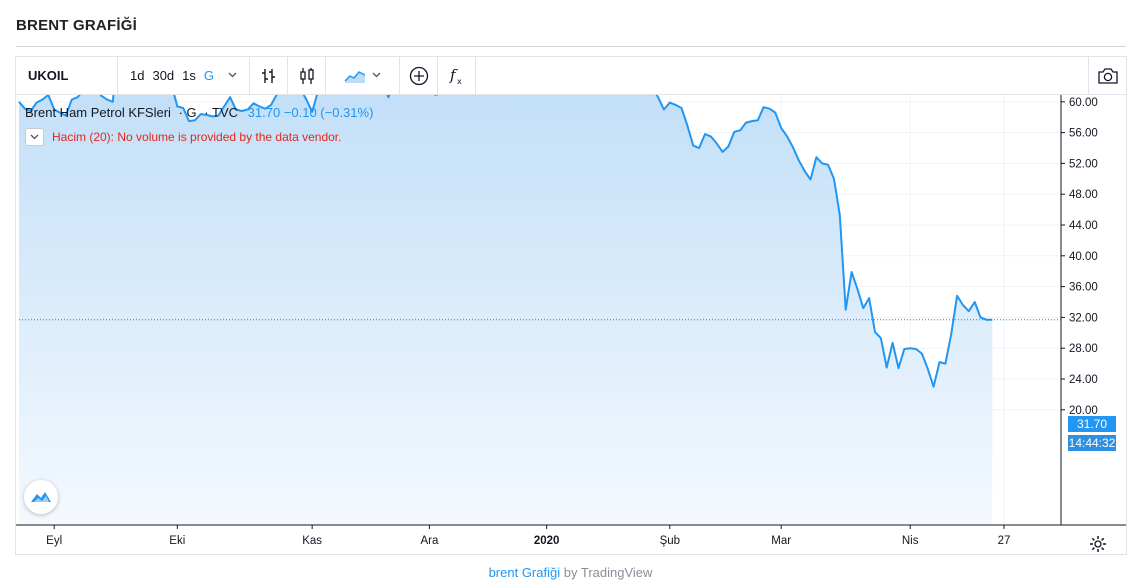 This screenshot has width=1141, height=588. Describe the element at coordinates (1083, 164) in the screenshot. I see `y-tick-label: 52.00` at that location.